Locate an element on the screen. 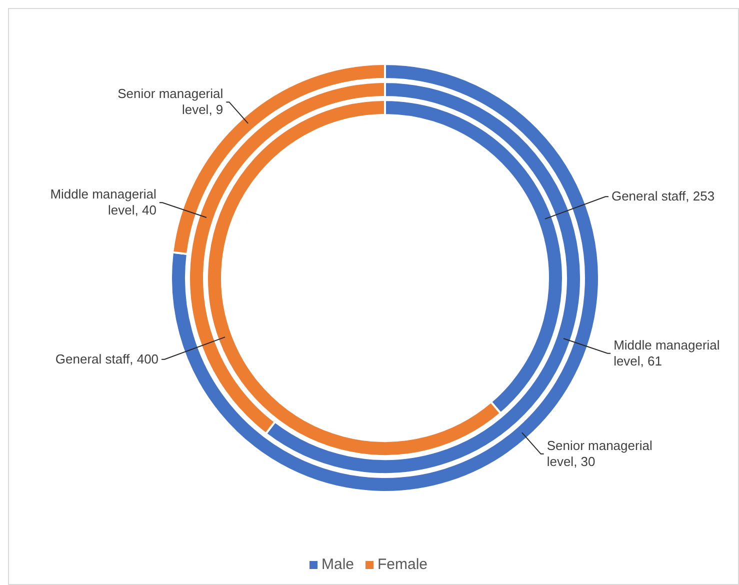  legend-label: Male is located at coordinates (338, 564).